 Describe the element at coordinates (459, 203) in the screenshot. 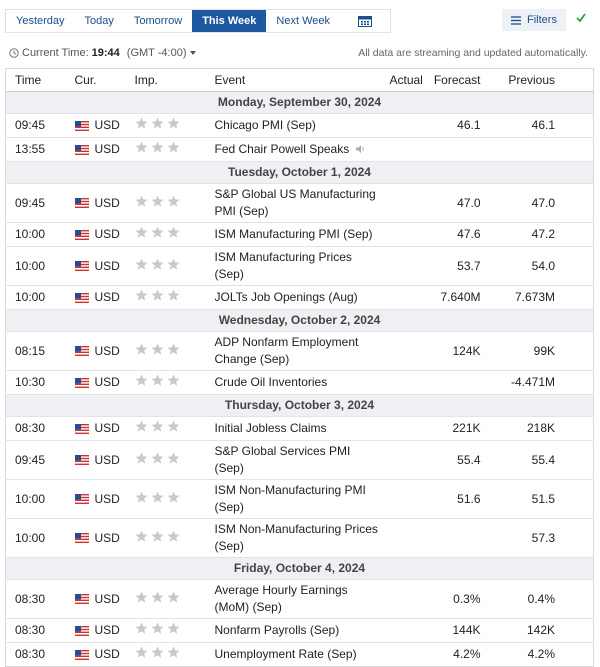

I see `forecast: 47.0` at that location.